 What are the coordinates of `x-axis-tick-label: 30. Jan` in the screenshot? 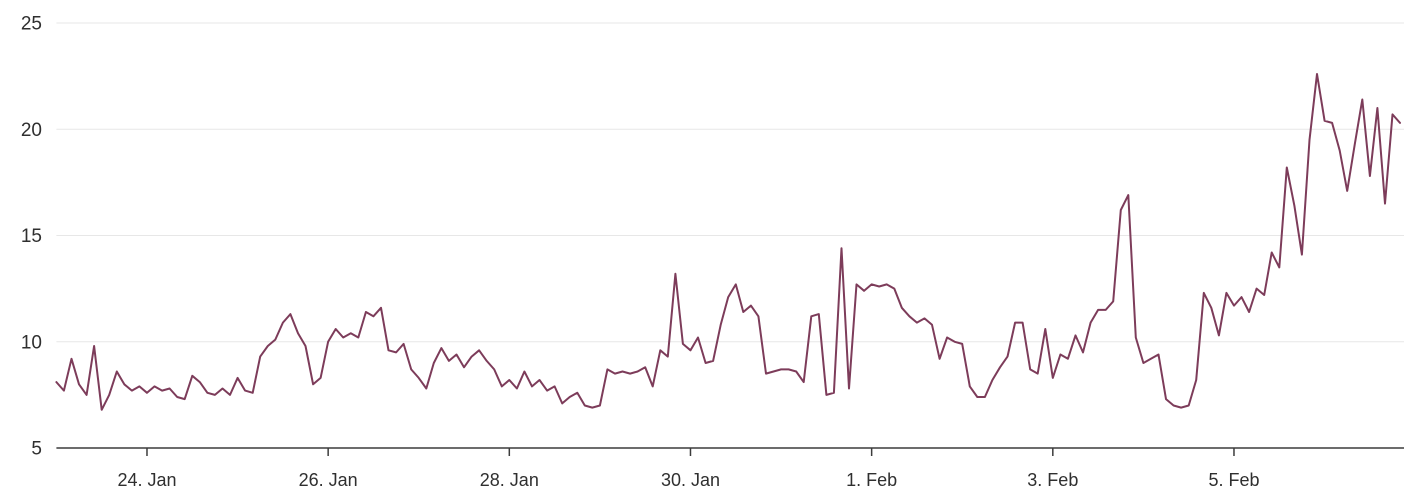 It's located at (690, 480).